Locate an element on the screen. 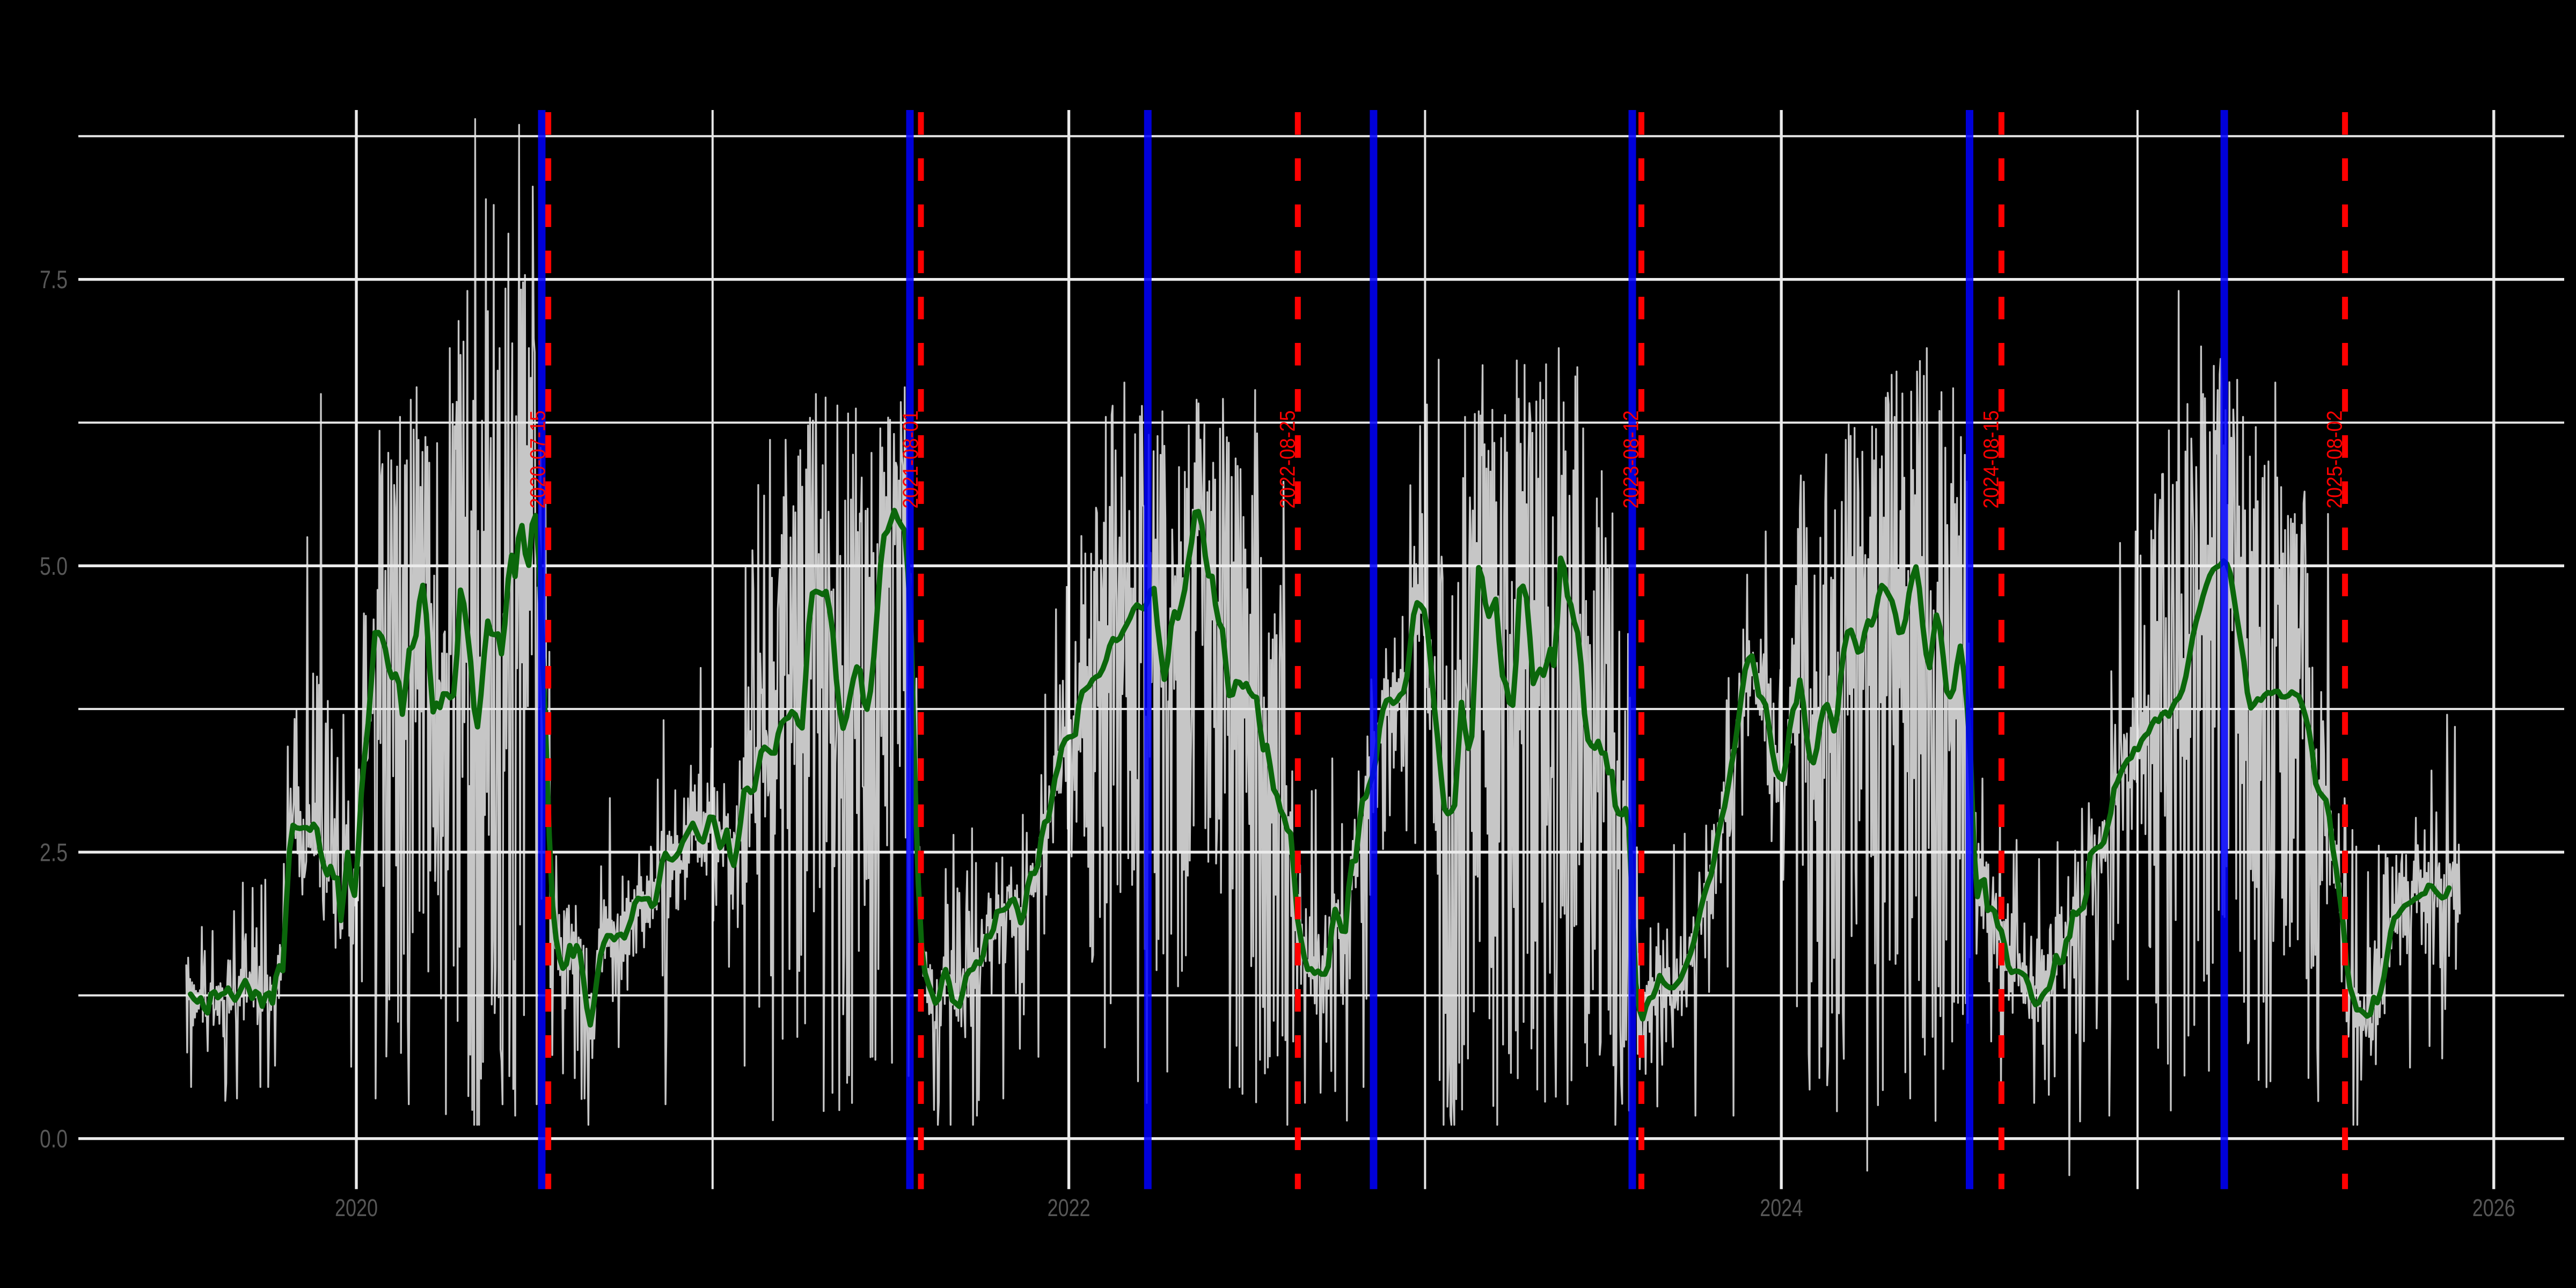 The width and height of the screenshot is (2576, 1288). svg-text: 2024-08-15 is located at coordinates (1991, 460).